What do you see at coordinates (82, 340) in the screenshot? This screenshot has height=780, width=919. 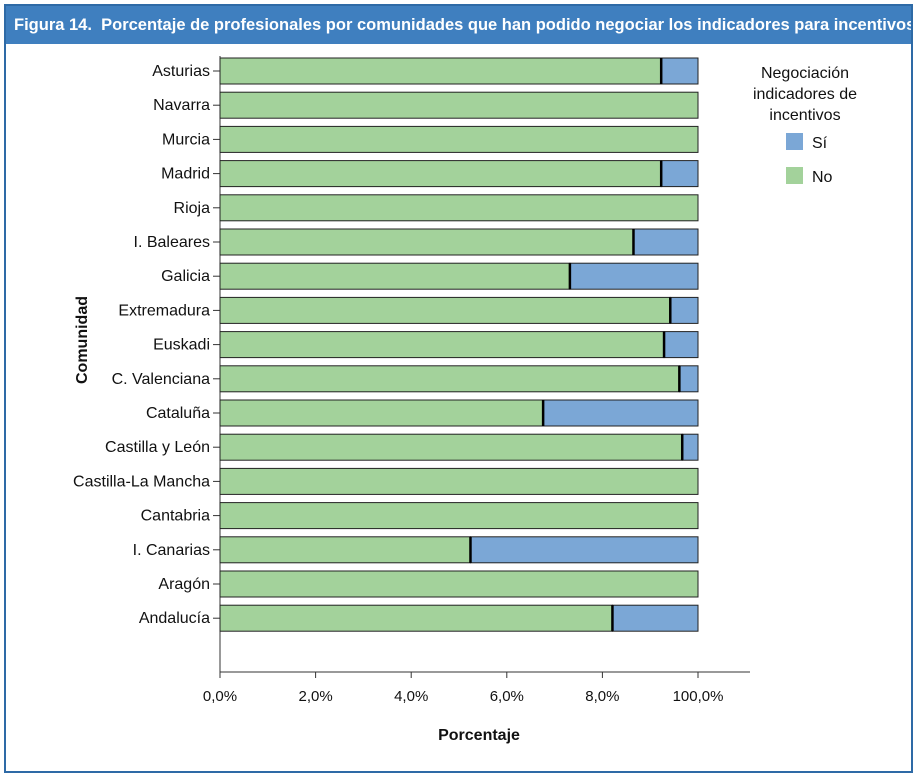 I see `y-axis-title: Comunidad` at bounding box center [82, 340].